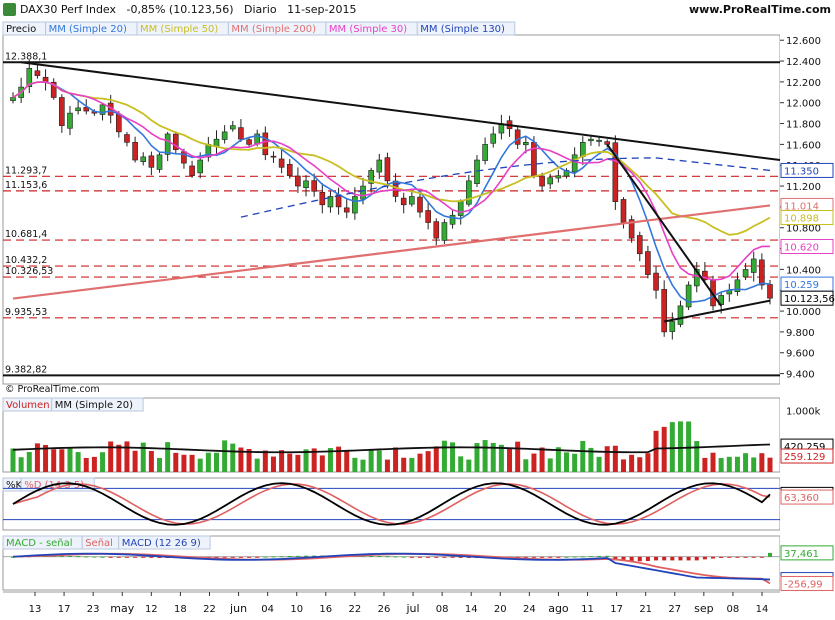 This screenshot has height=620, width=835. Describe the element at coordinates (260, 9) in the screenshot. I see `period-label: Diario` at that location.